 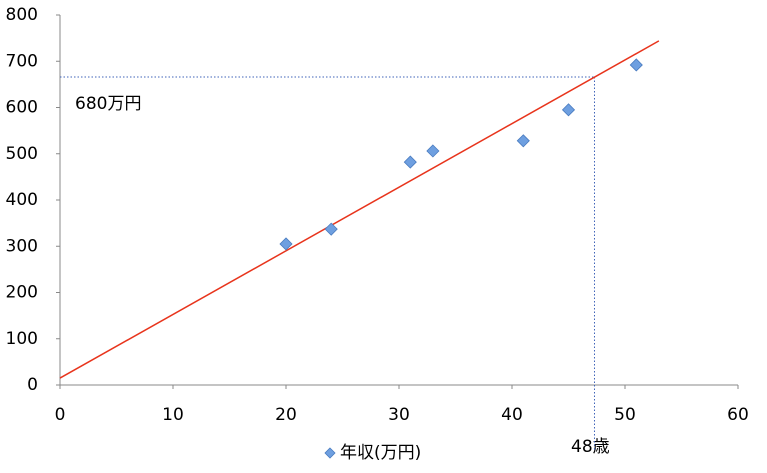 What do you see at coordinates (22, 200) in the screenshot?
I see `y-tick-label: 400` at bounding box center [22, 200].